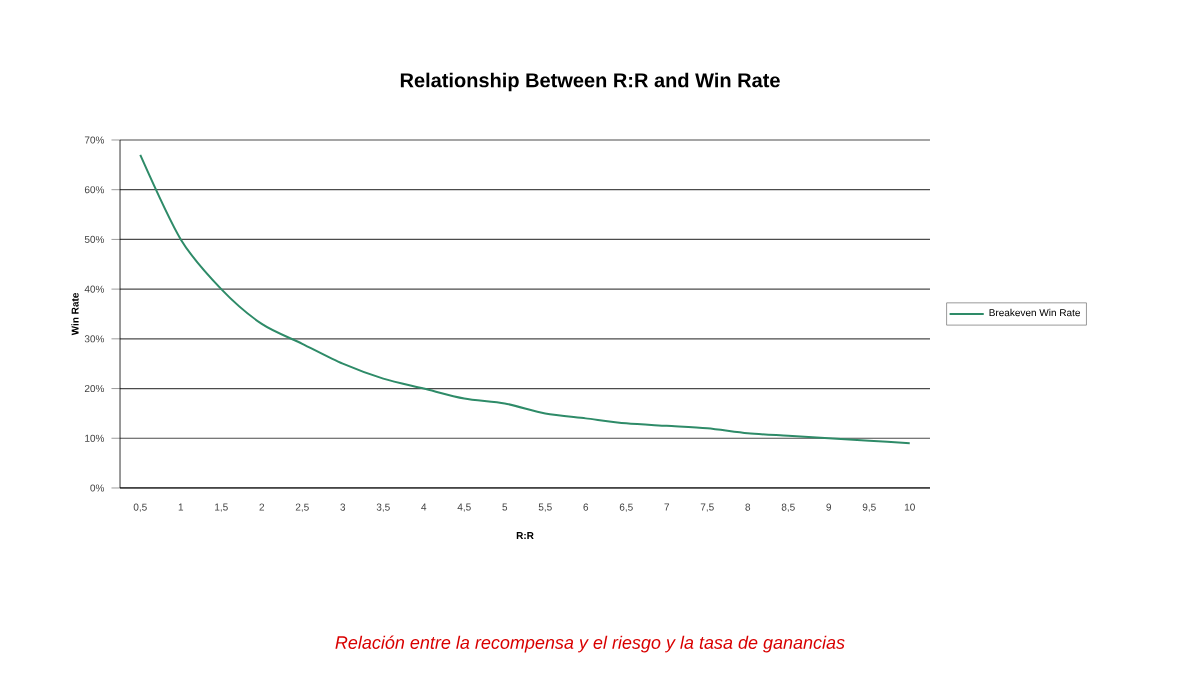 The image size is (1182, 694). What do you see at coordinates (590, 82) in the screenshot?
I see `chart-title: Relationship Between R:R and Win Rate` at bounding box center [590, 82].